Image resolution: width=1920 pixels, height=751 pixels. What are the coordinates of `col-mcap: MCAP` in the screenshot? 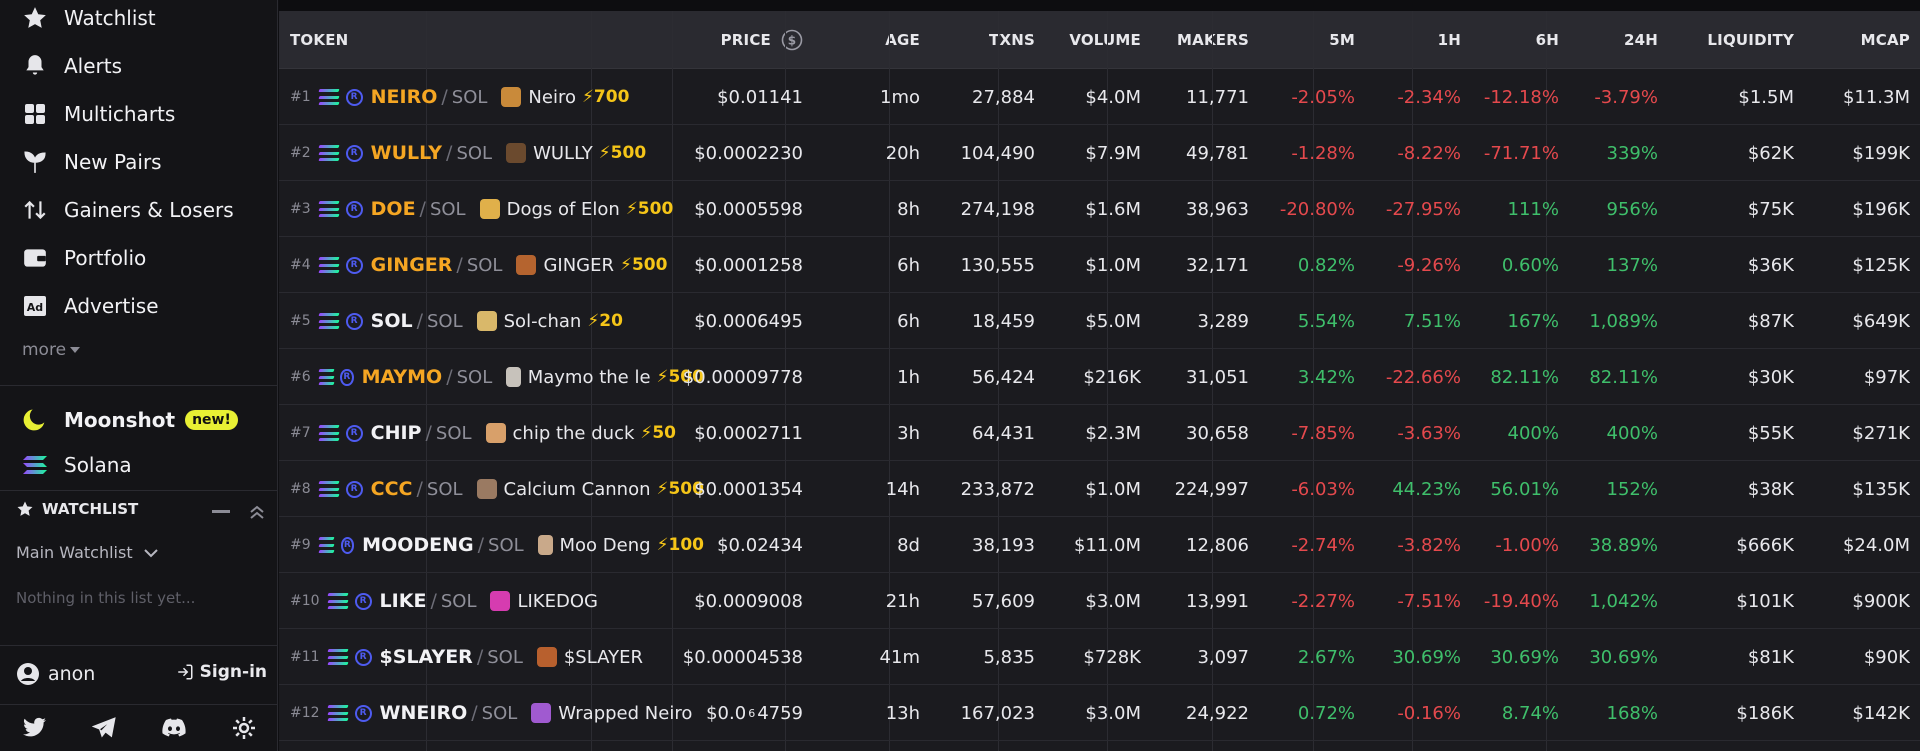 It's located at (1885, 40).